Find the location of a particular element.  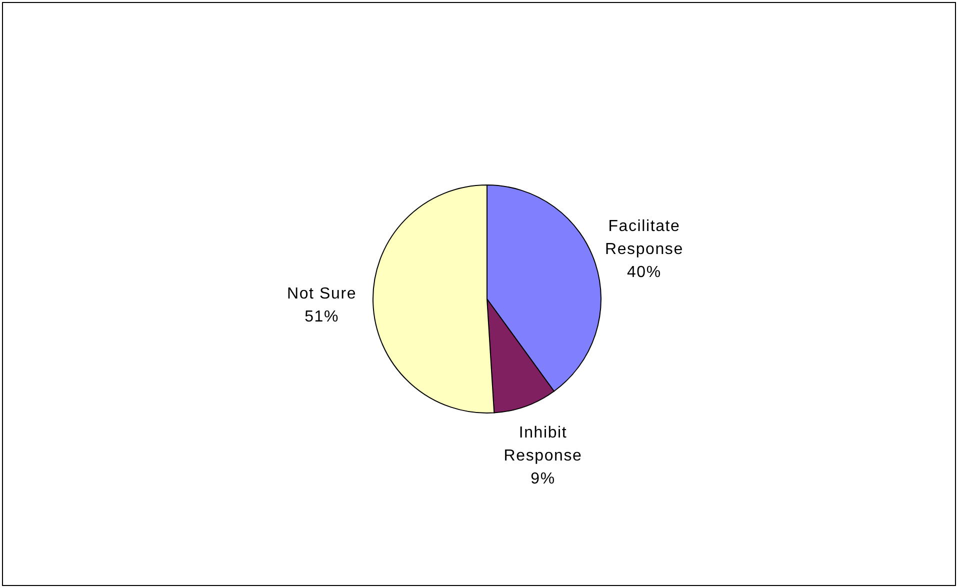

slice-label: Not Sure is located at coordinates (322, 294).